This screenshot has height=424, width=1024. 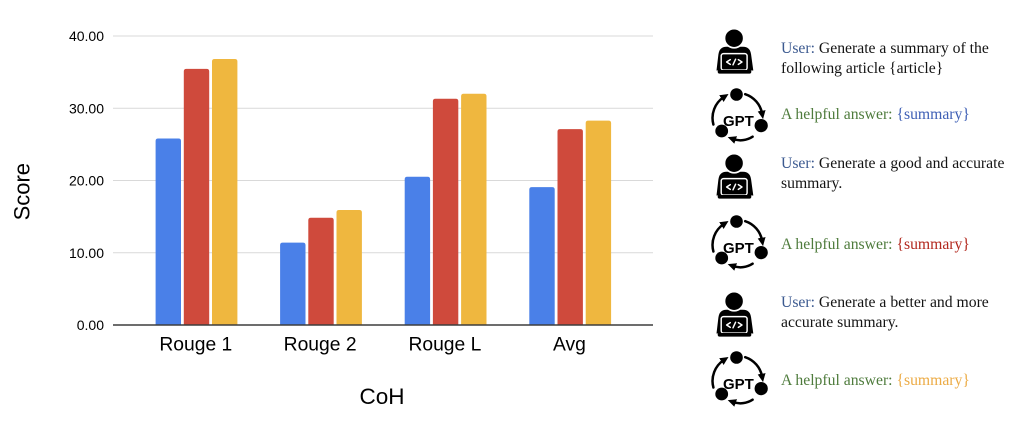 What do you see at coordinates (320, 345) in the screenshot?
I see `svg-text: Rouge 2` at bounding box center [320, 345].